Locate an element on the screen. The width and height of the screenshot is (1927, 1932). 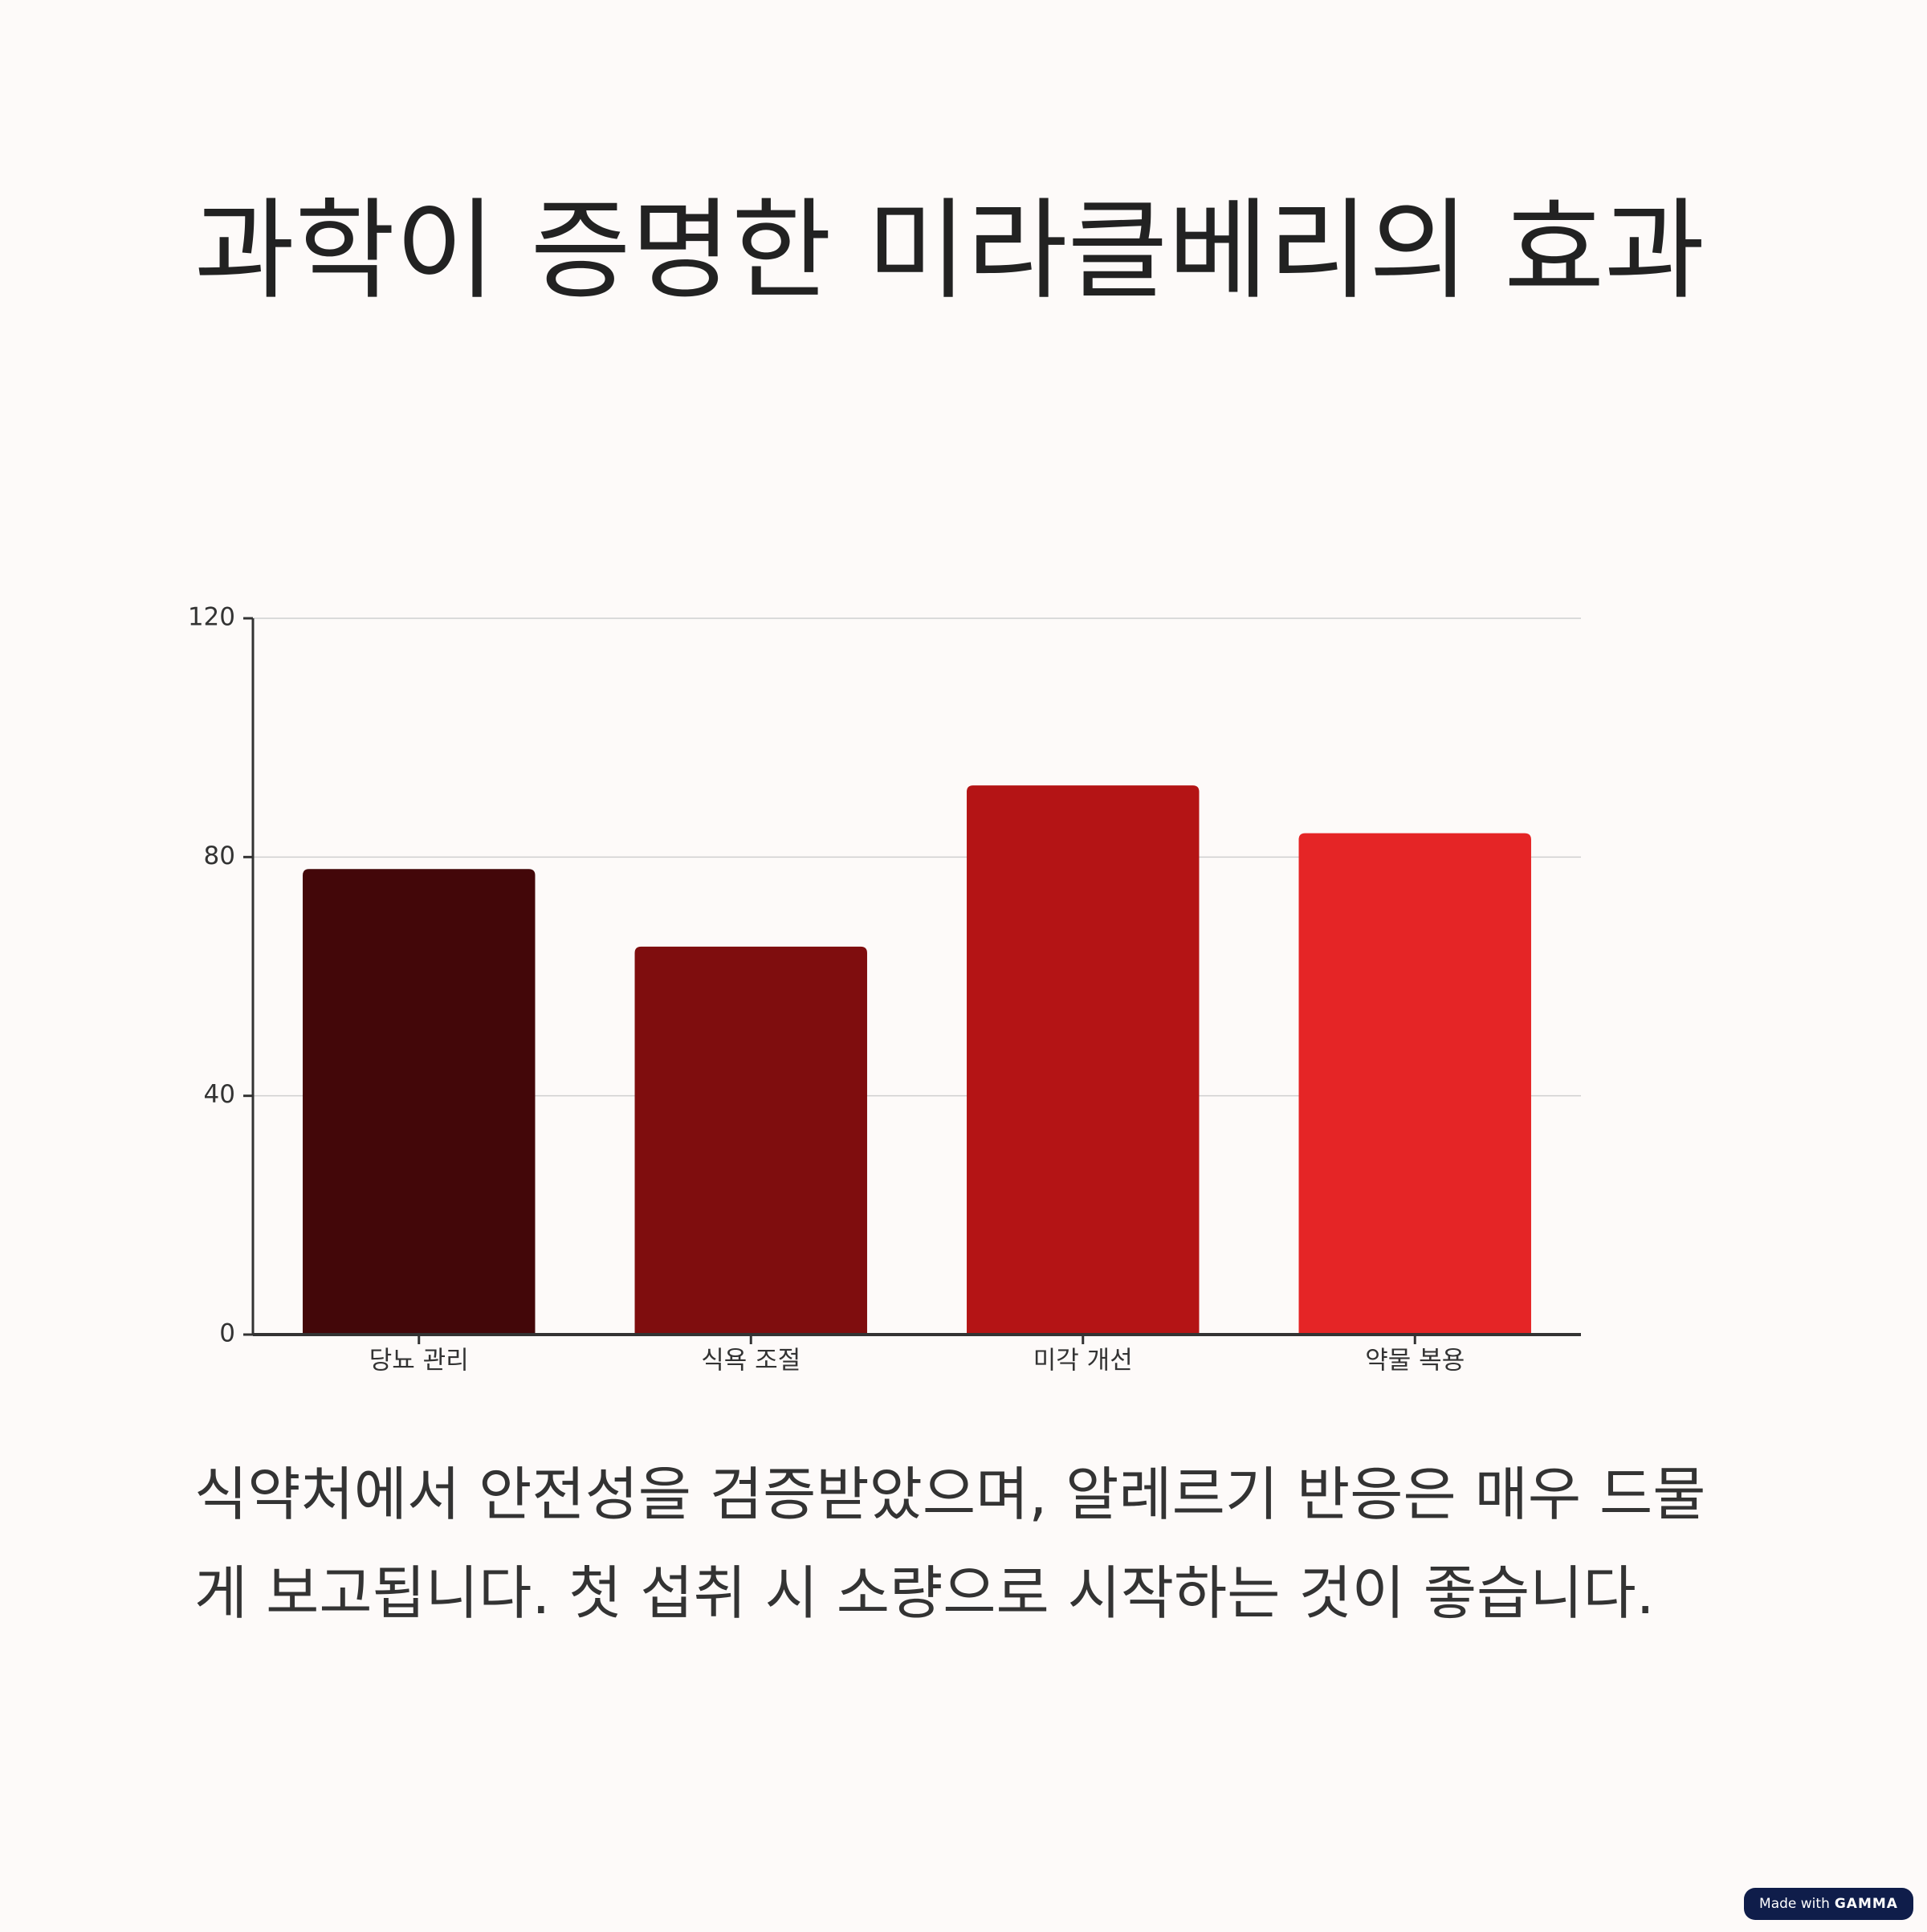
title: 과학이 증명한 미라클베리의 효과 is located at coordinates (949, 251).